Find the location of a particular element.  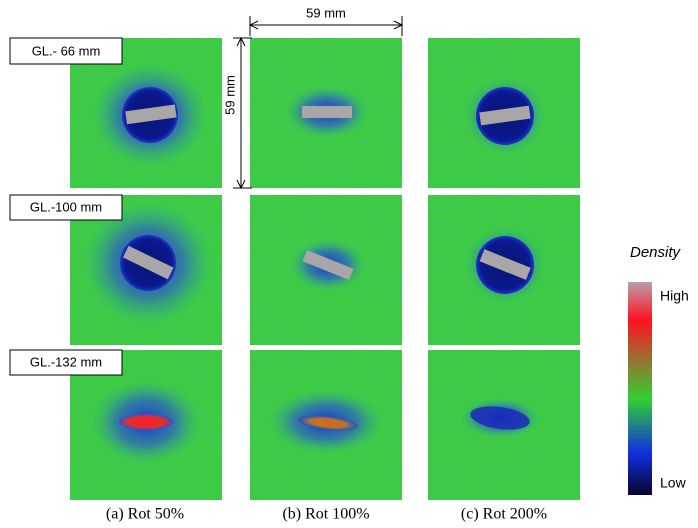

legend-high: High is located at coordinates (674, 296).